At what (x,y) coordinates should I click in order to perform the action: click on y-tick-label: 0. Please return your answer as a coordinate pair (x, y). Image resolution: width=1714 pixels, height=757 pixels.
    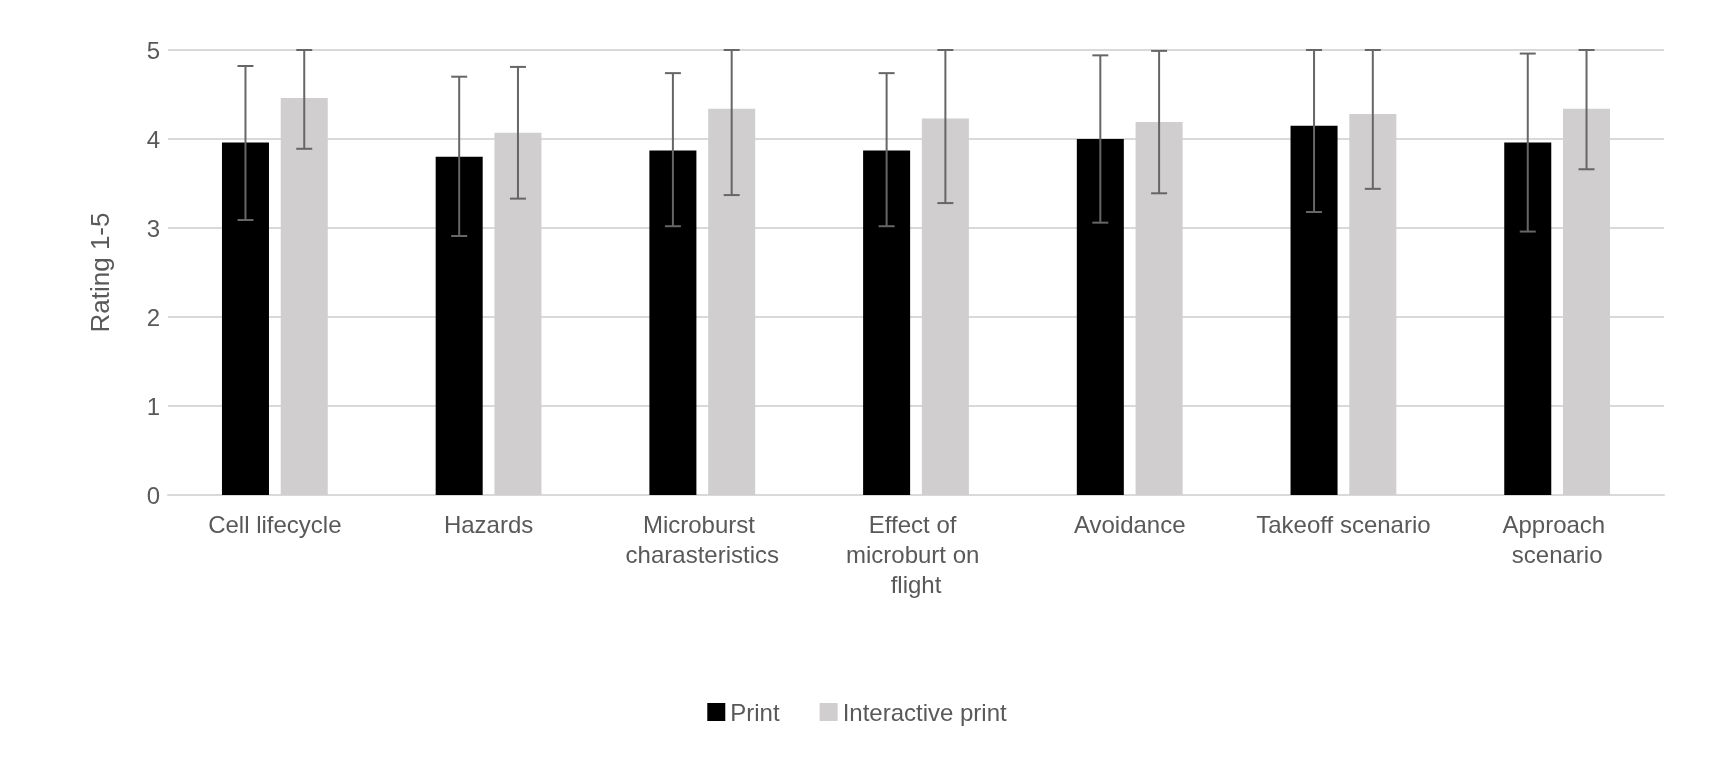
    Looking at the image, I should click on (153, 495).